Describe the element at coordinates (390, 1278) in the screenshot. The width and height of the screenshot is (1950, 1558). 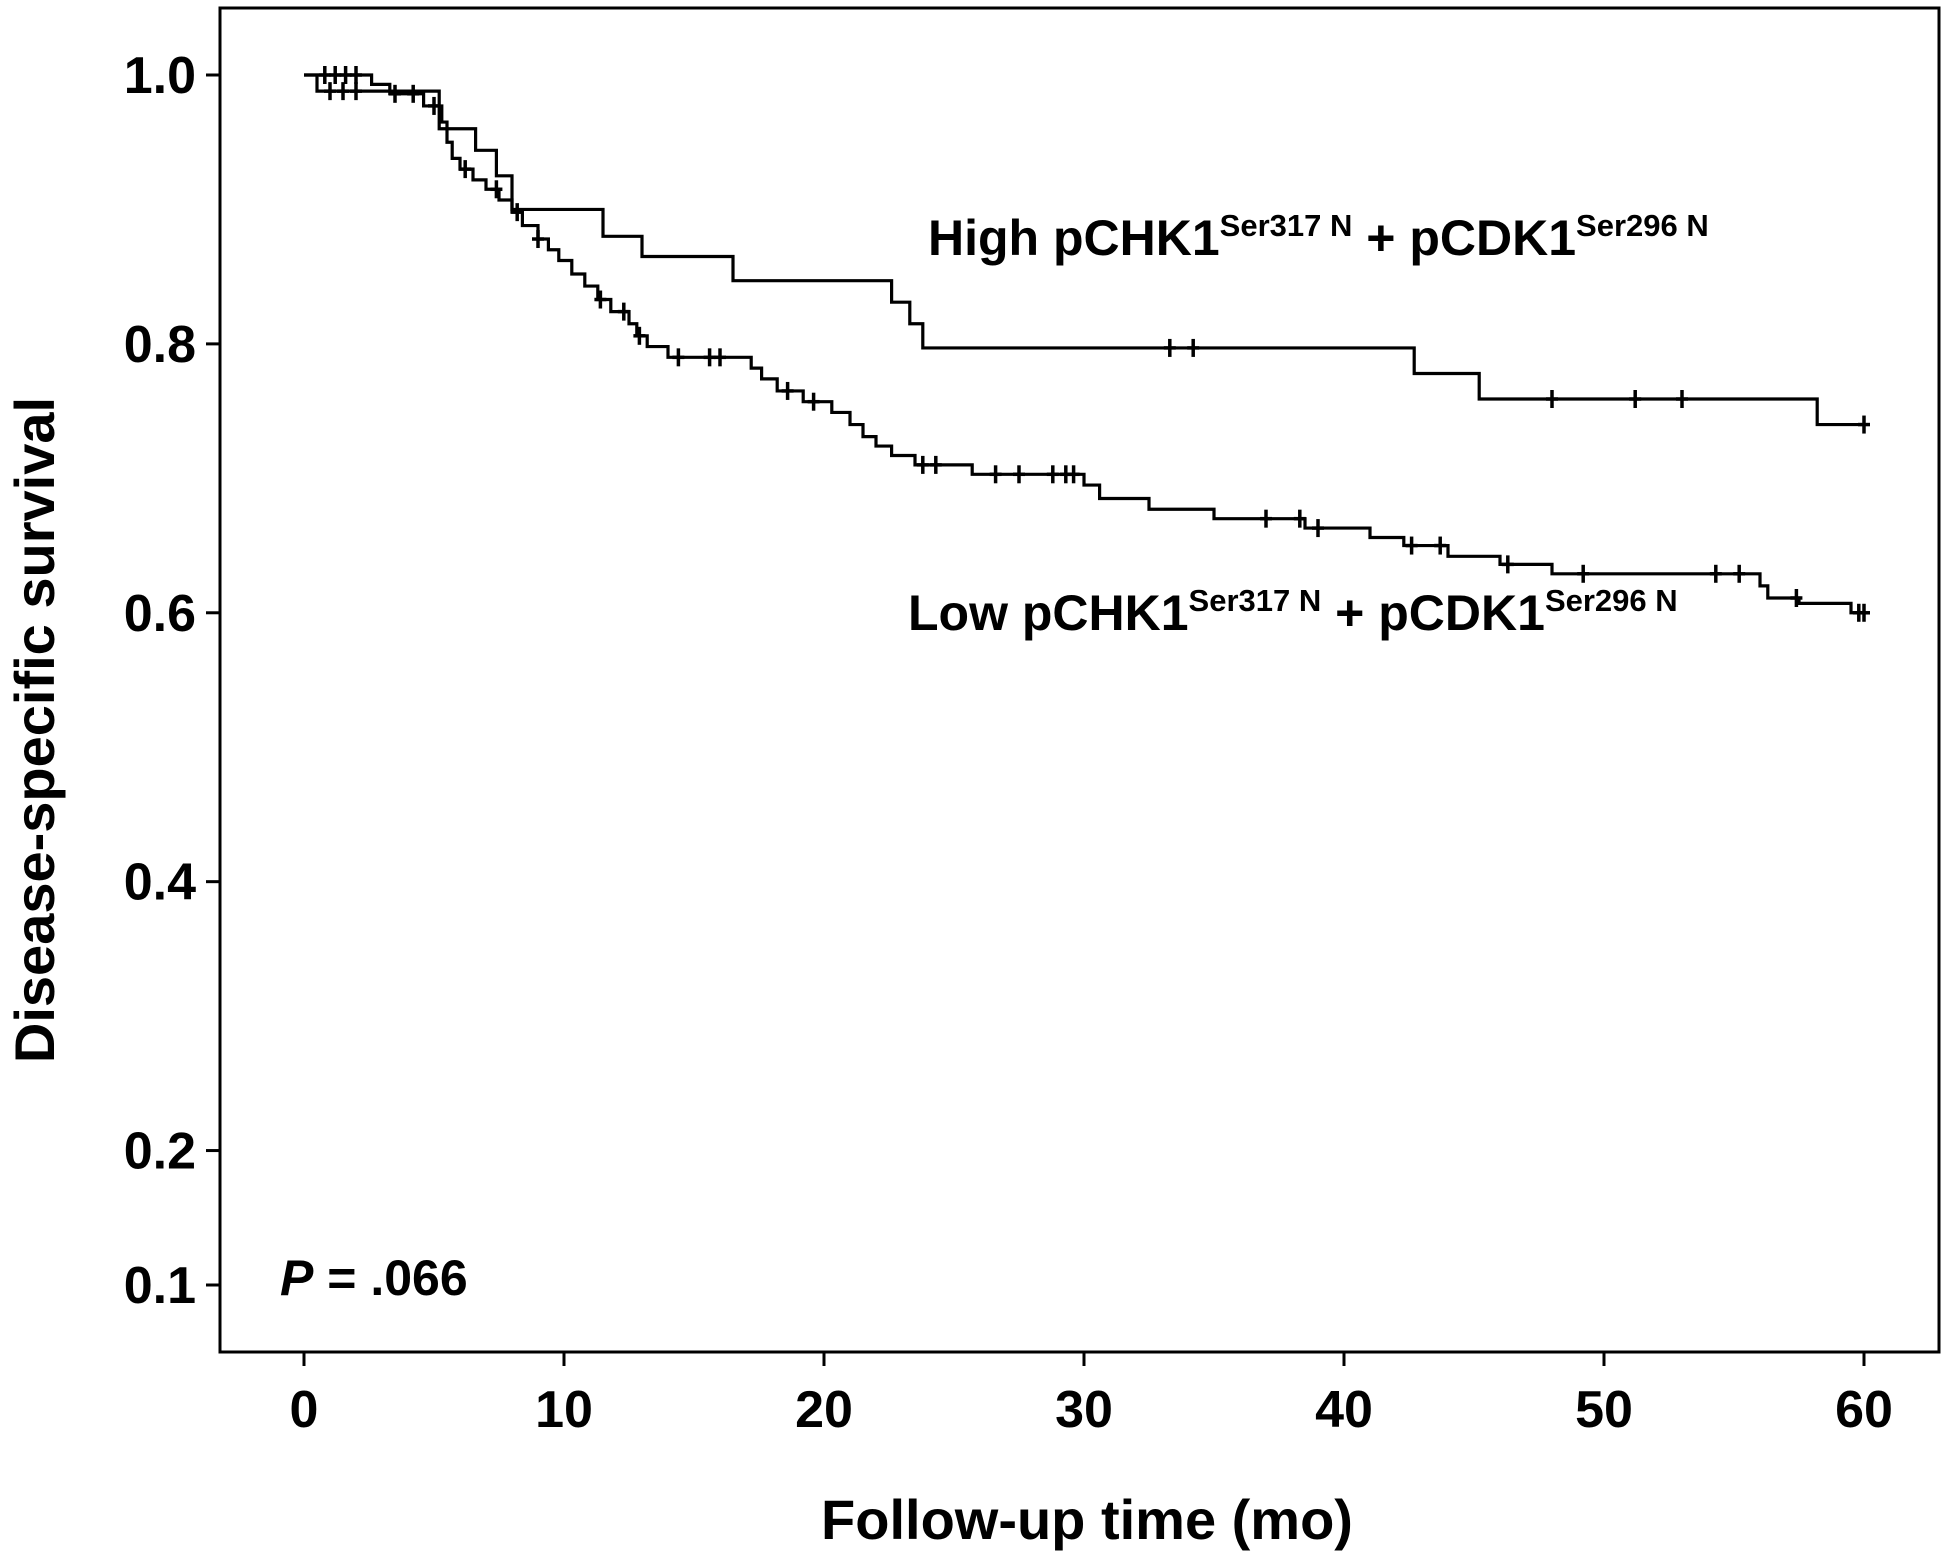
I see `p-value-text: = .066` at that location.